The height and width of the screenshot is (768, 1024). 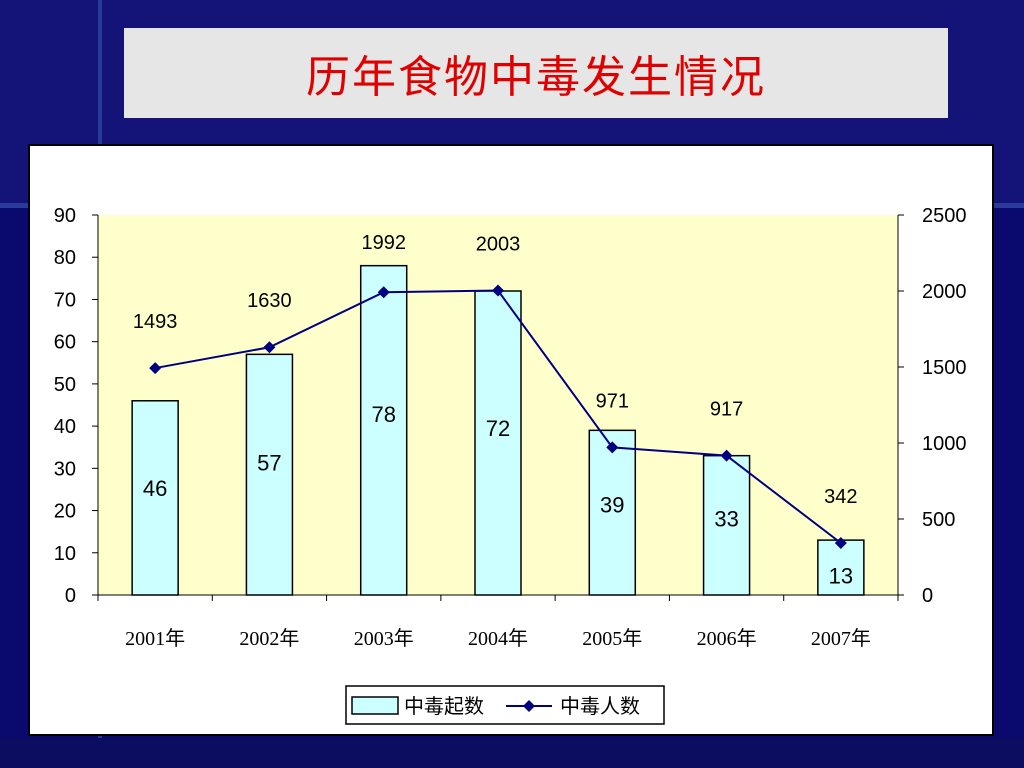 I want to click on legend-bar-swatch, so click(x=375, y=705).